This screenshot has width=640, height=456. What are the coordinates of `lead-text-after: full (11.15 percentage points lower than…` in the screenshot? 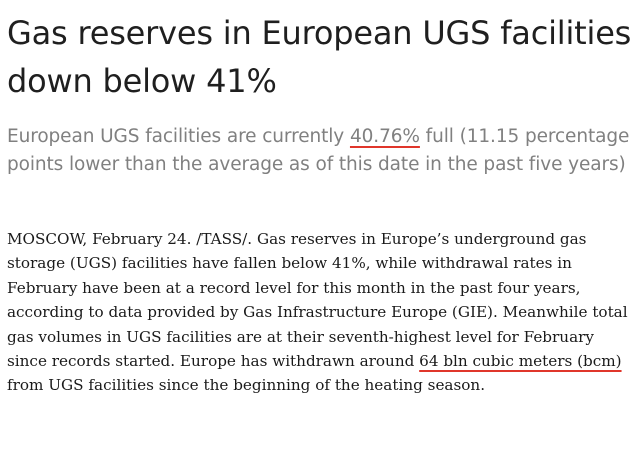 It's located at (318, 150).